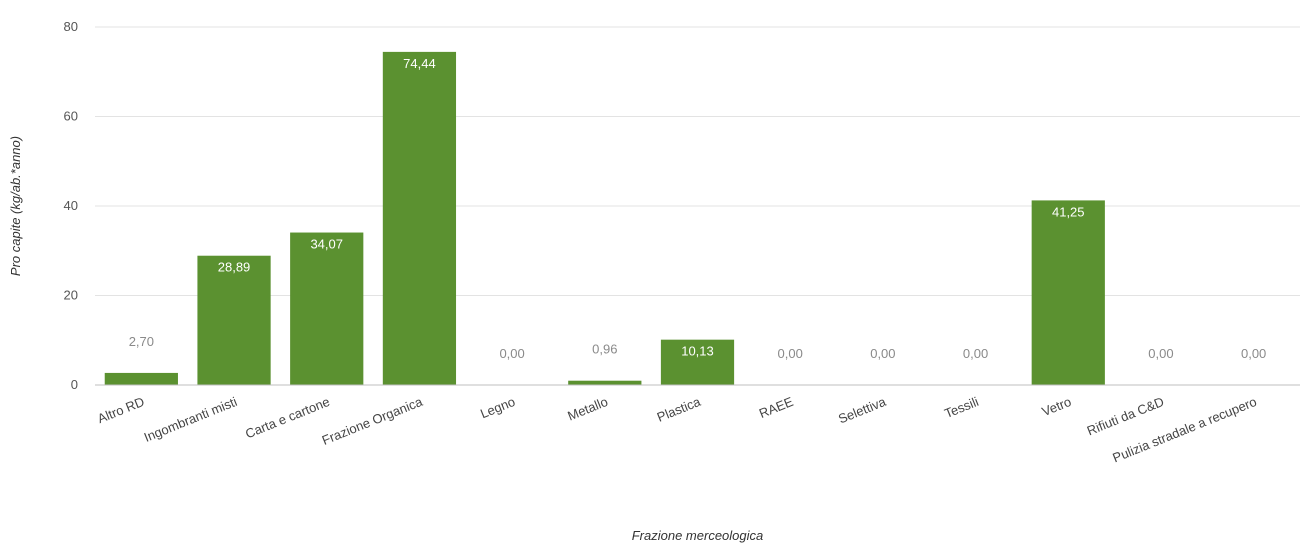 The height and width of the screenshot is (548, 1314). What do you see at coordinates (287, 417) in the screenshot?
I see `x-tick-label: Carta e cartone` at bounding box center [287, 417].